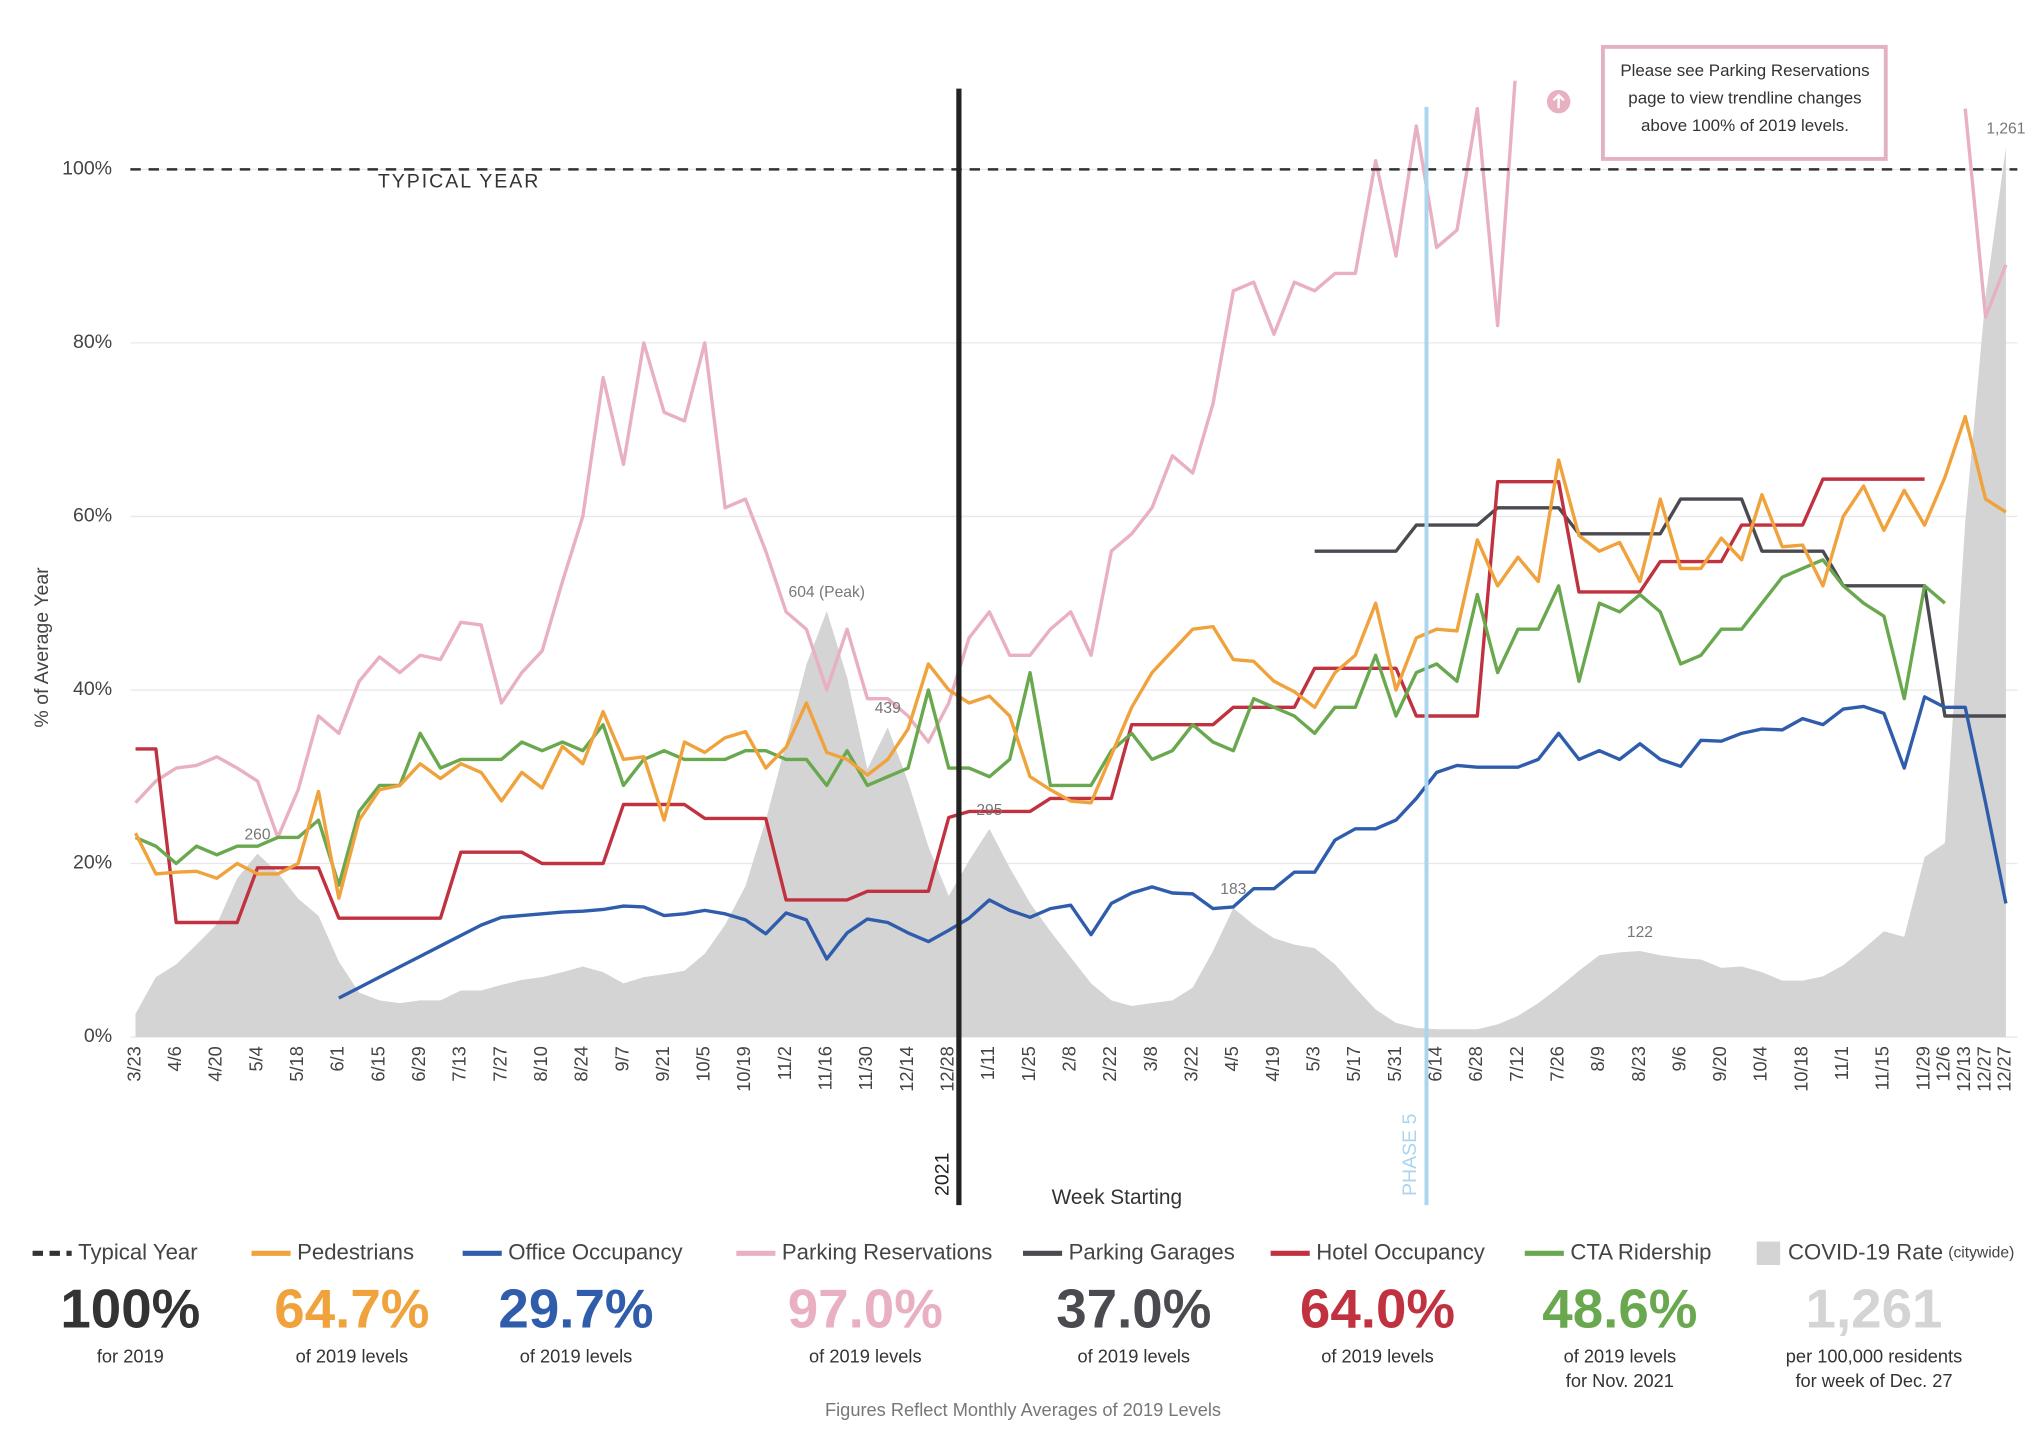  Describe the element at coordinates (355, 1251) in the screenshot. I see `legend-label: Pedestrians` at that location.